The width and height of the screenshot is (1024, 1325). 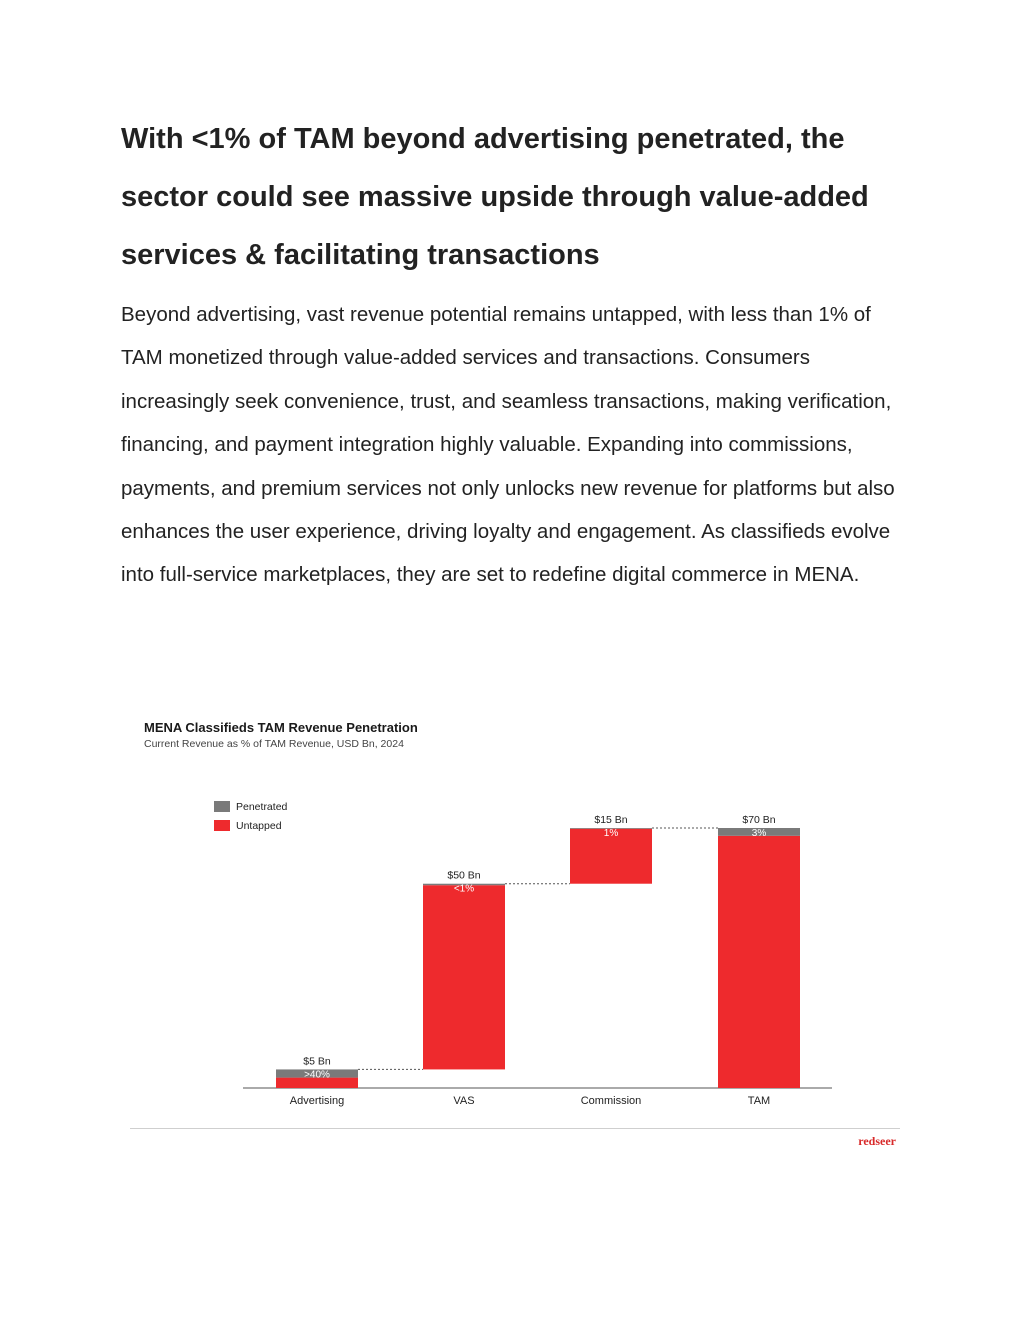 What do you see at coordinates (759, 961) in the screenshot?
I see `bar-untapped-tam` at bounding box center [759, 961].